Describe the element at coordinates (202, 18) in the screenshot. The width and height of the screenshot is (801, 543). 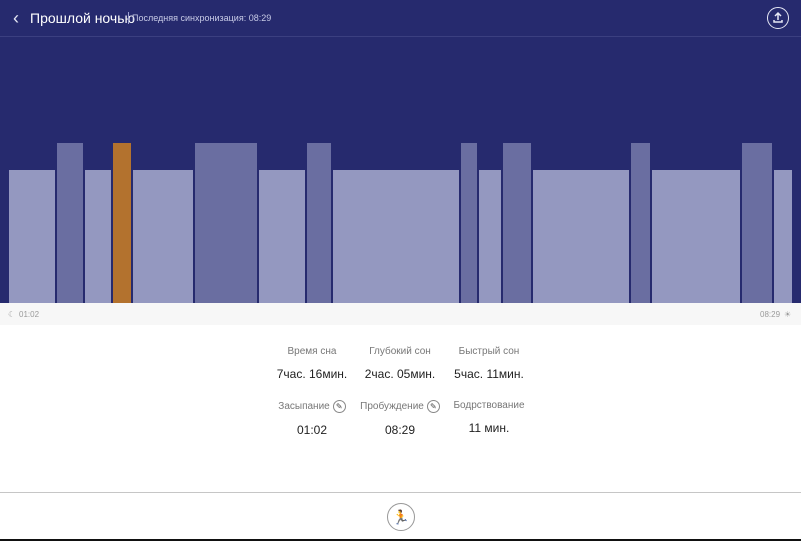
I see `sync-status: Последняя синхронизация: 08:29` at that location.